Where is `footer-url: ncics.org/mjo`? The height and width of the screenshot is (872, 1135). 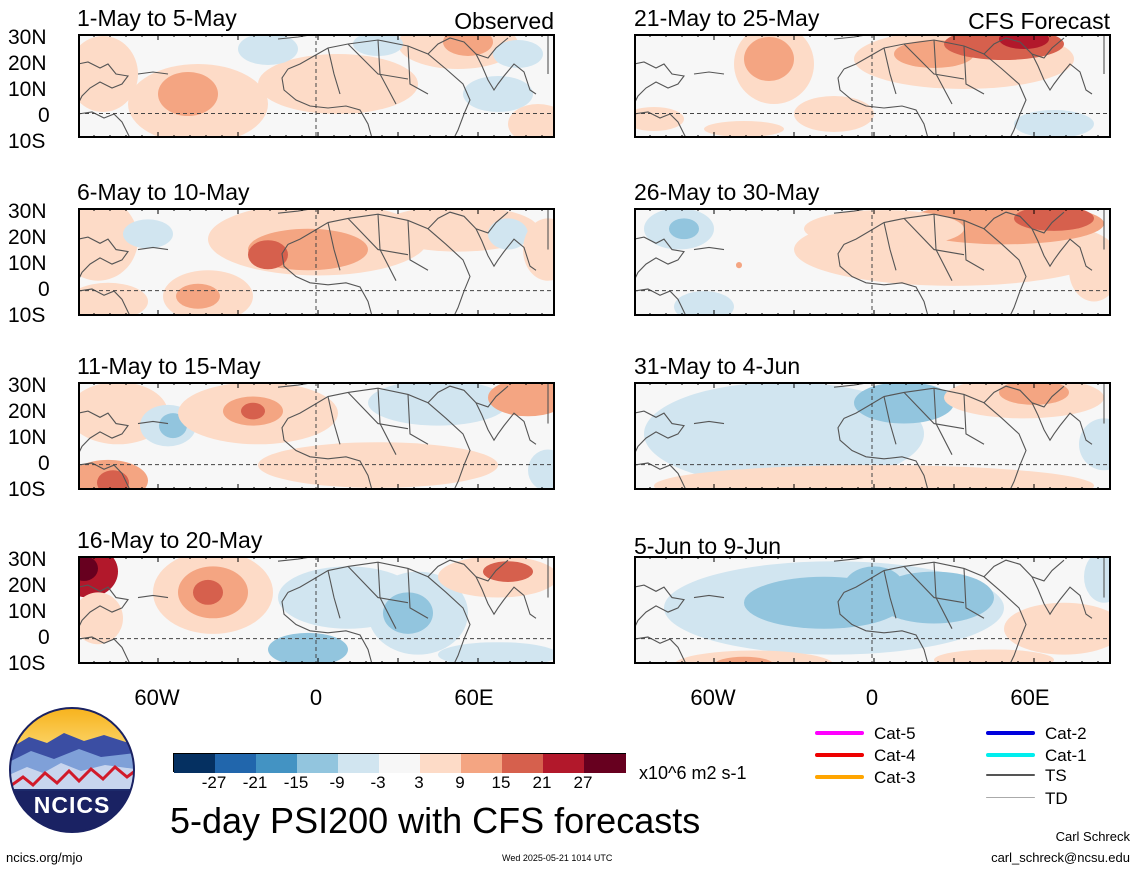
footer-url: ncics.org/mjo is located at coordinates (44, 857).